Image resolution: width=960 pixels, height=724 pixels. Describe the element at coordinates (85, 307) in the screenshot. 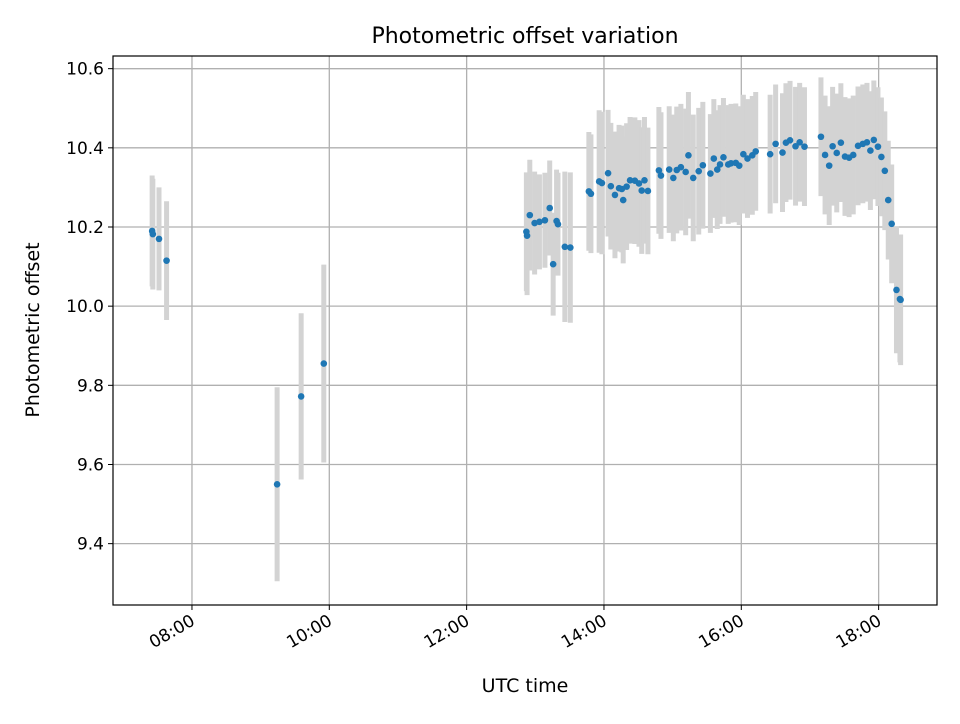

I see `y-tick-label: 10.0` at that location.